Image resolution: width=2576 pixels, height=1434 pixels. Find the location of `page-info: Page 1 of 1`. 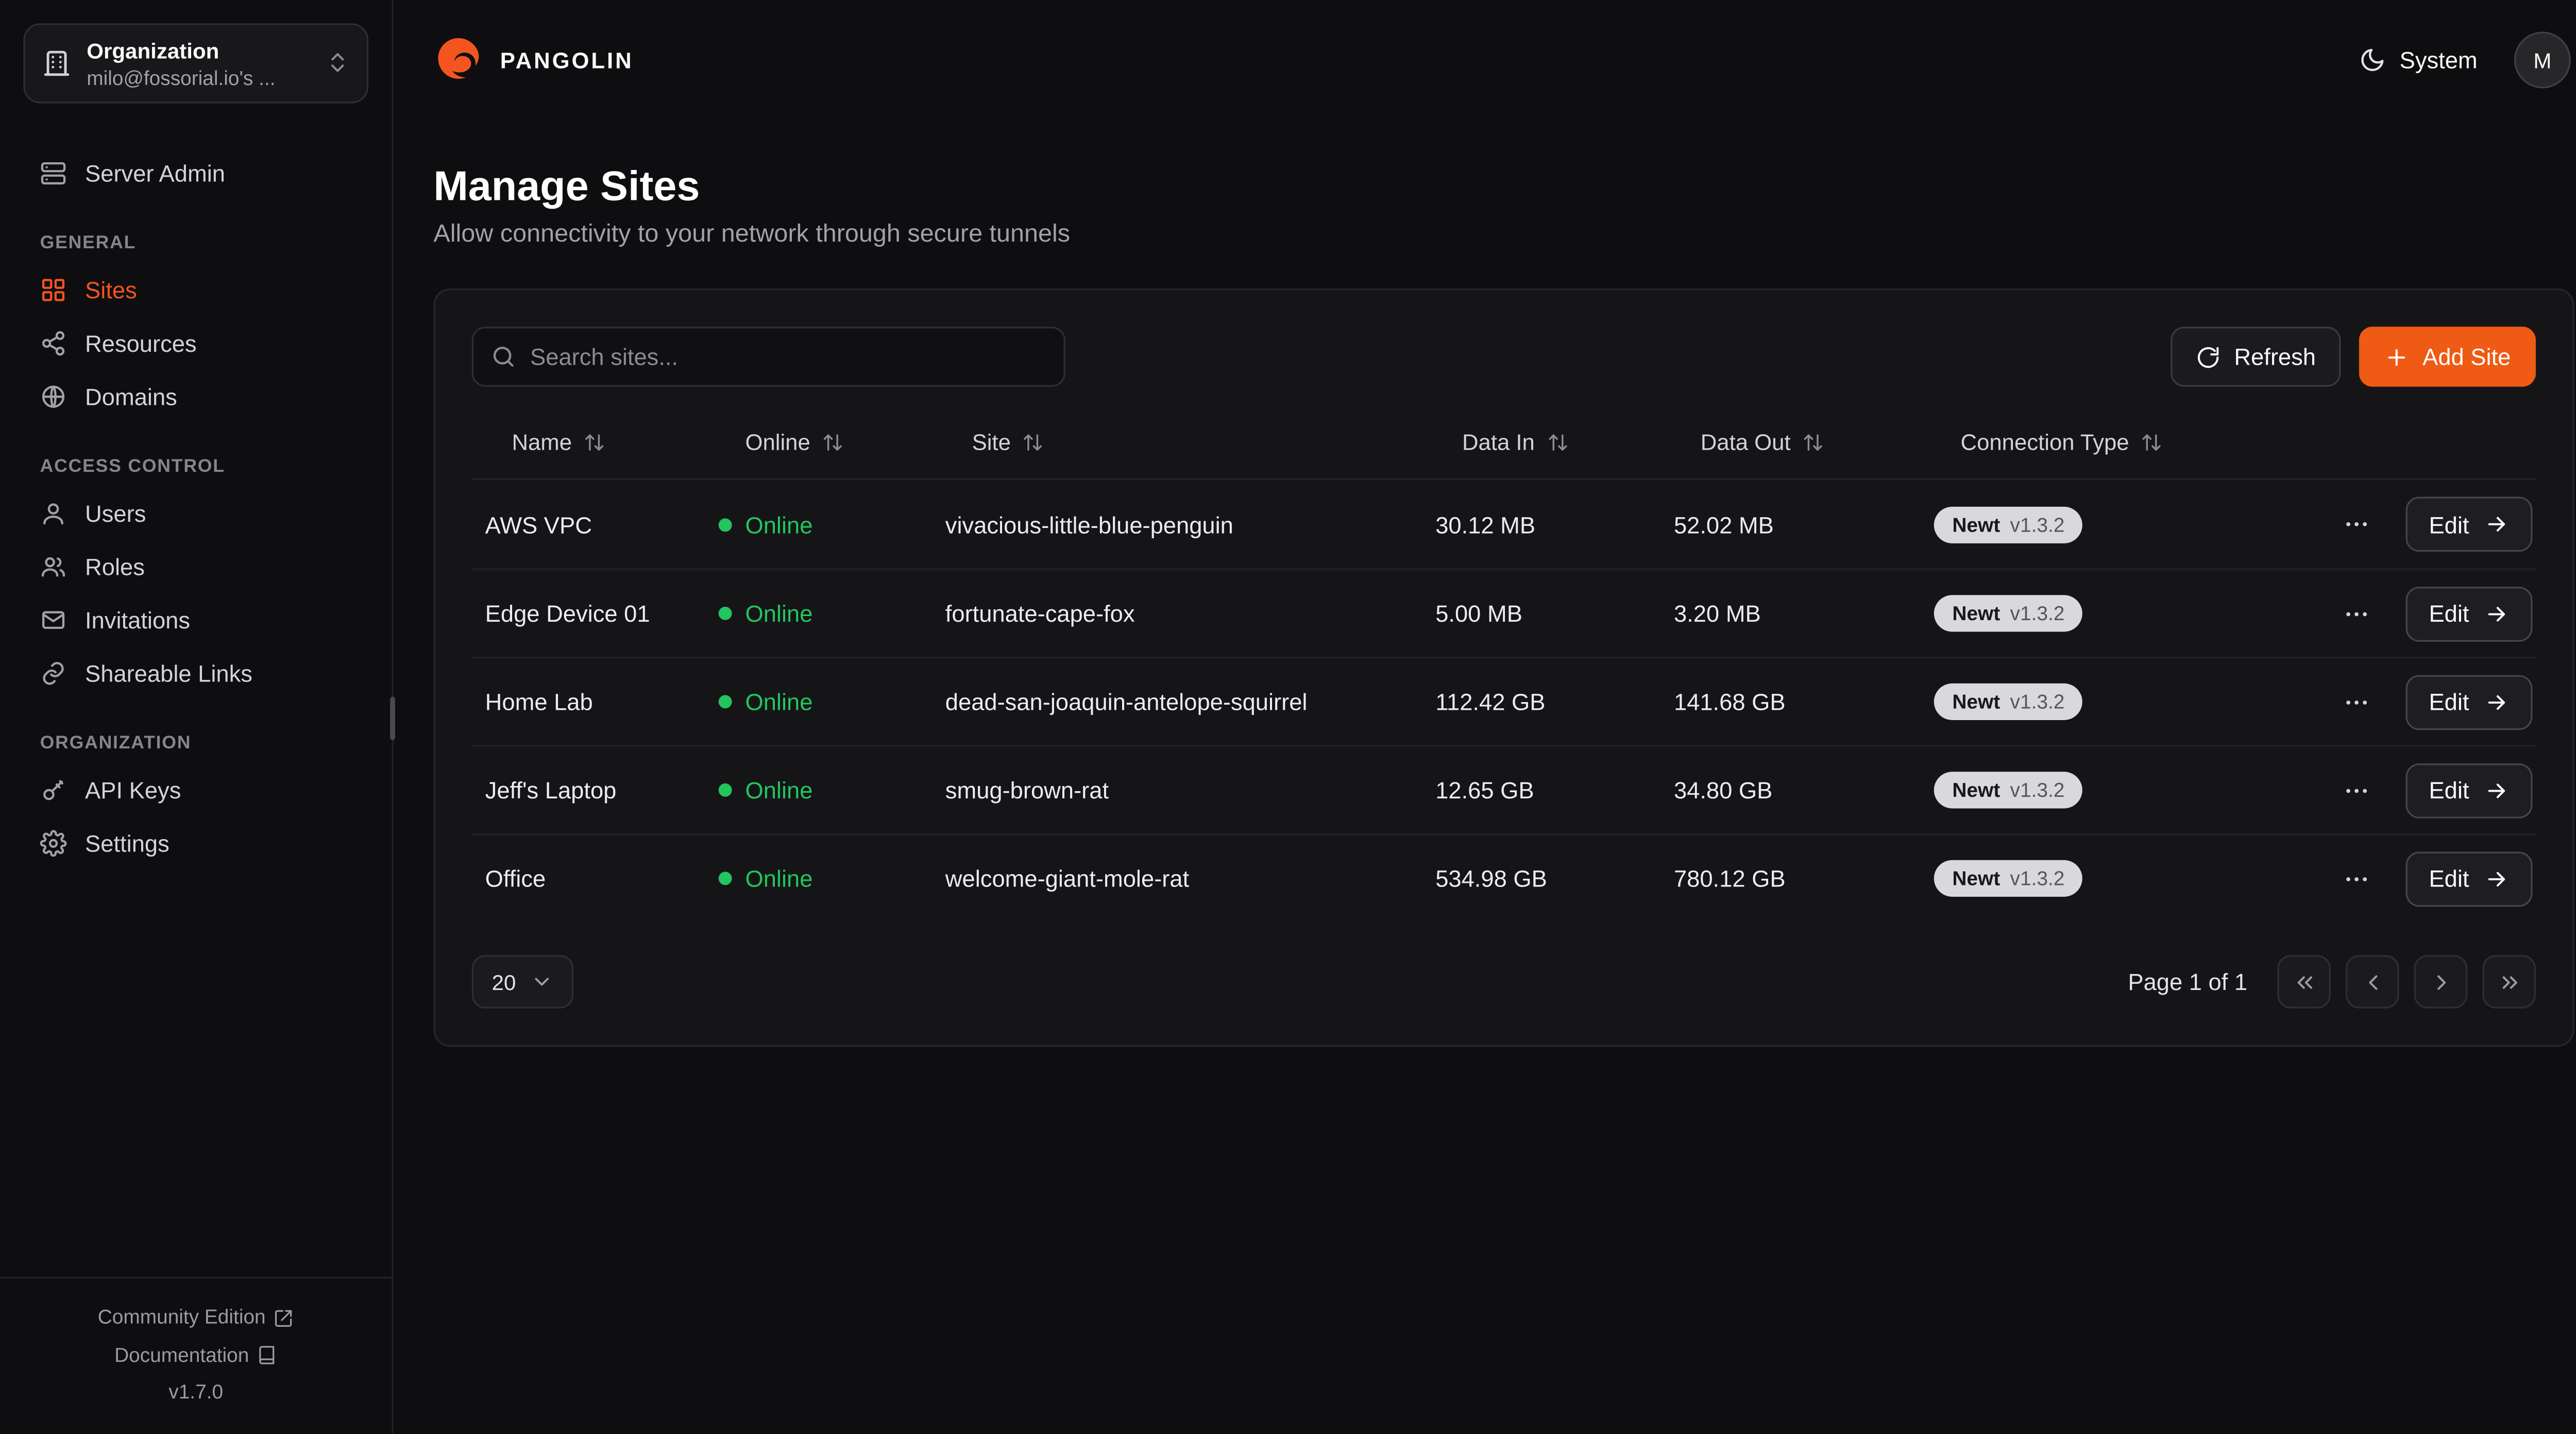

page-info: Page 1 of 1 is located at coordinates (2188, 981).